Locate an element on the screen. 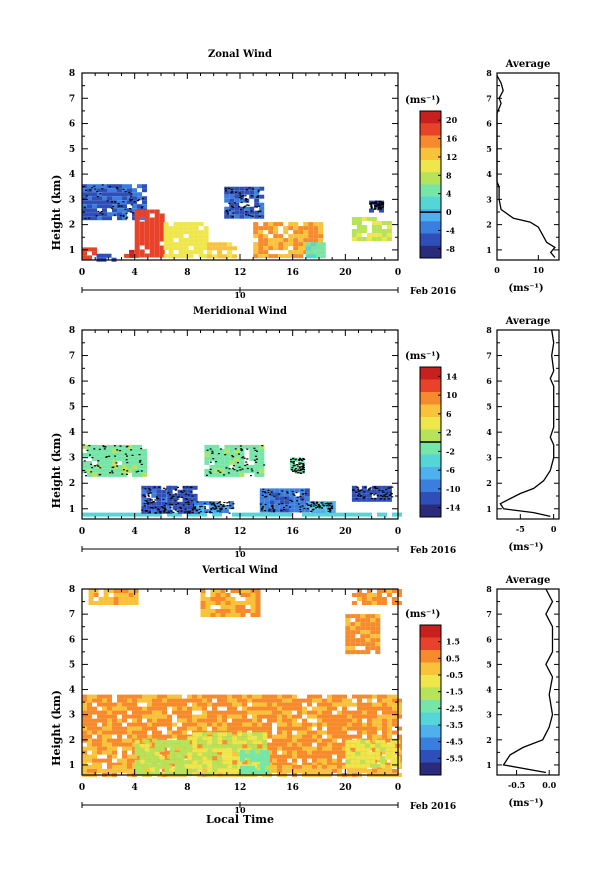  profile-y-tick-label: 5 is located at coordinates (489, 664).